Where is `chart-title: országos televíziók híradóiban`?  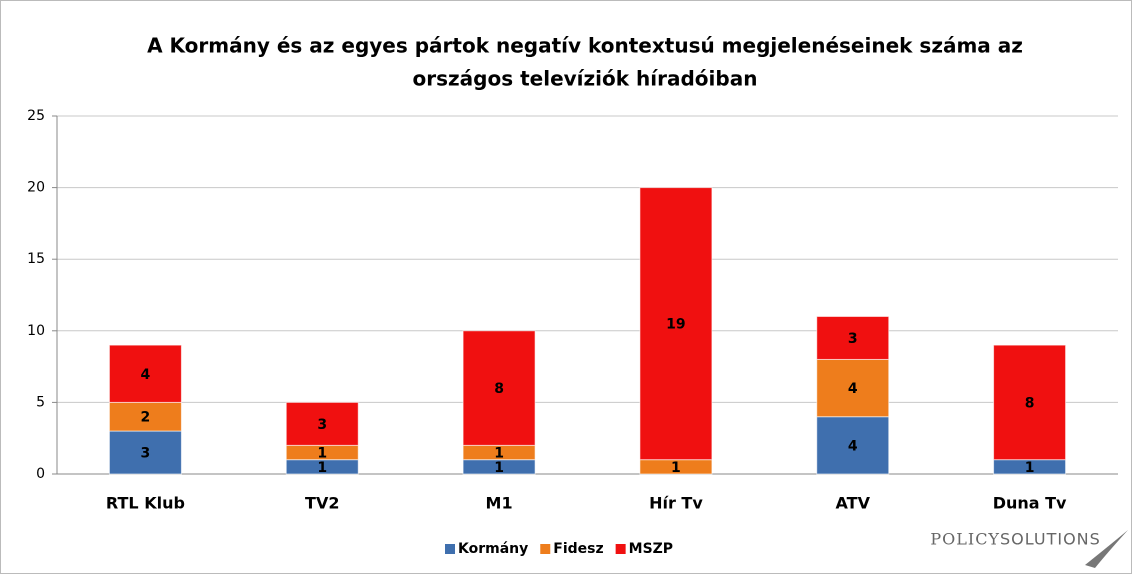
chart-title: országos televíziók híradóiban is located at coordinates (585, 79).